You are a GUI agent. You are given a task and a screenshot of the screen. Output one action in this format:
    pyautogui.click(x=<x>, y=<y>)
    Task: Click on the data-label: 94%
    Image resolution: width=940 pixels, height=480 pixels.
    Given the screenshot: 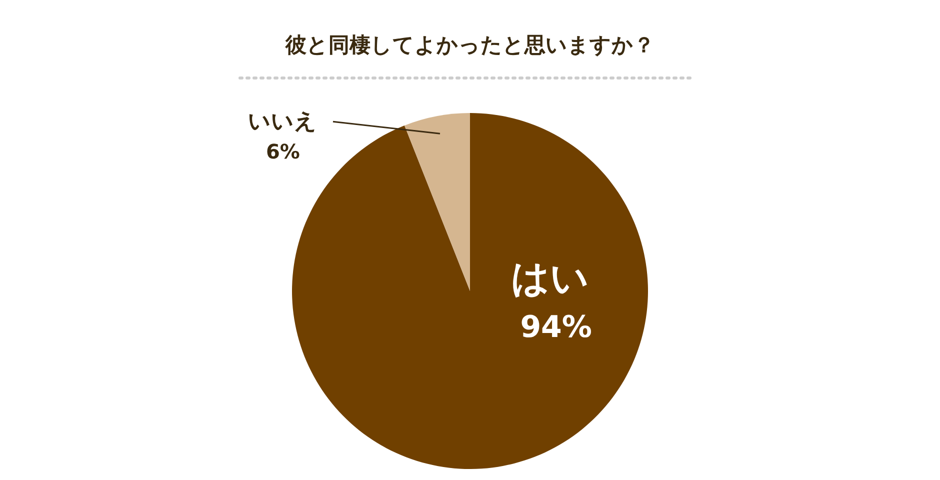 What is the action you would take?
    pyautogui.click(x=556, y=327)
    